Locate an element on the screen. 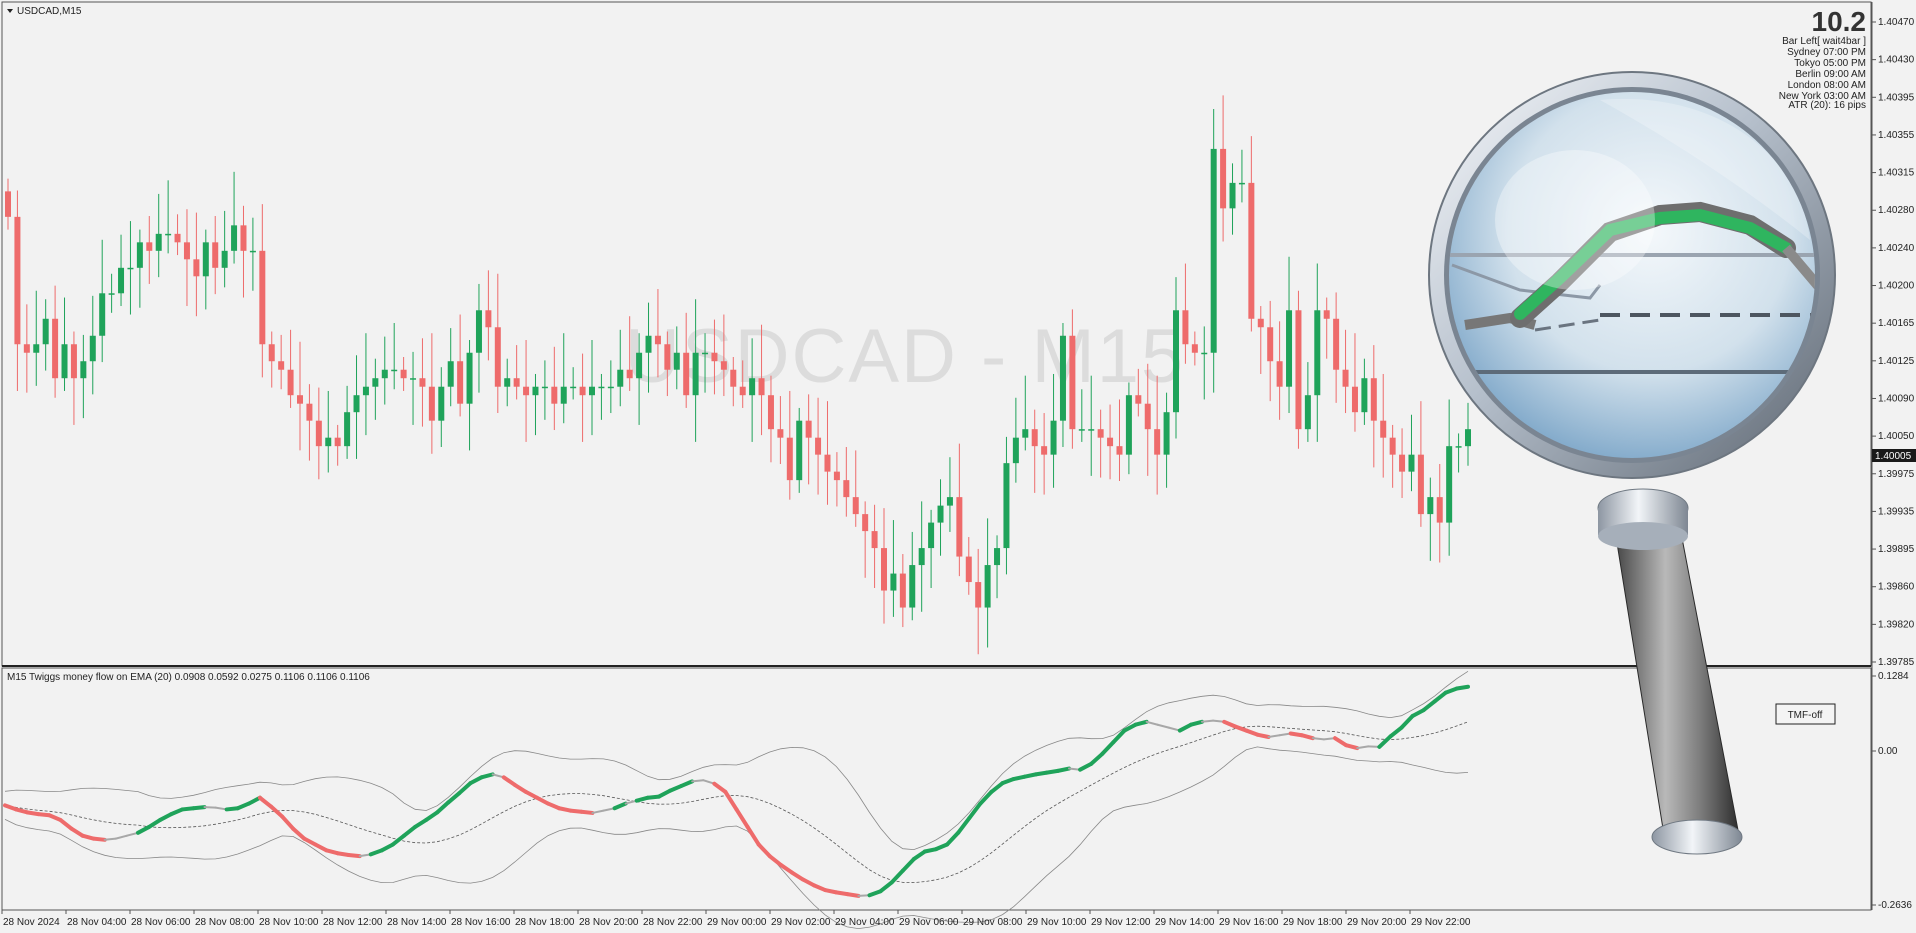  session-time-label: Berlin 09:00 AM is located at coordinates (1830, 74).